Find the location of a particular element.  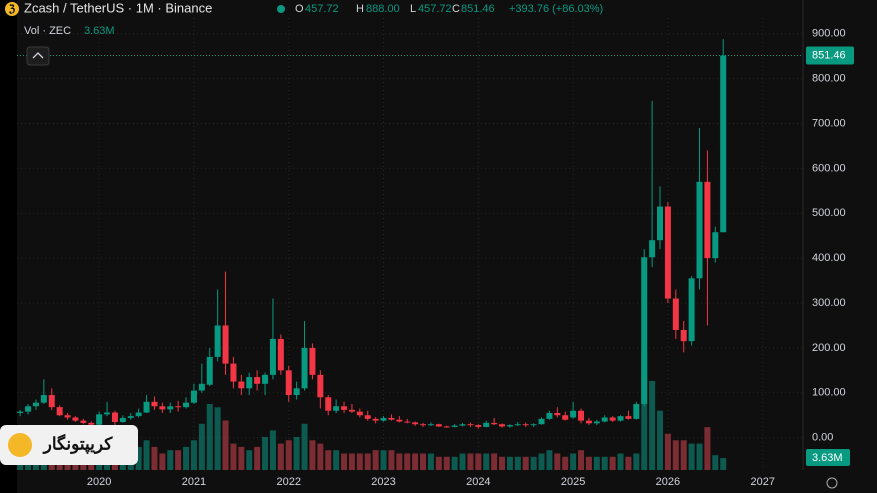

collapse-icon is located at coordinates (38, 55).